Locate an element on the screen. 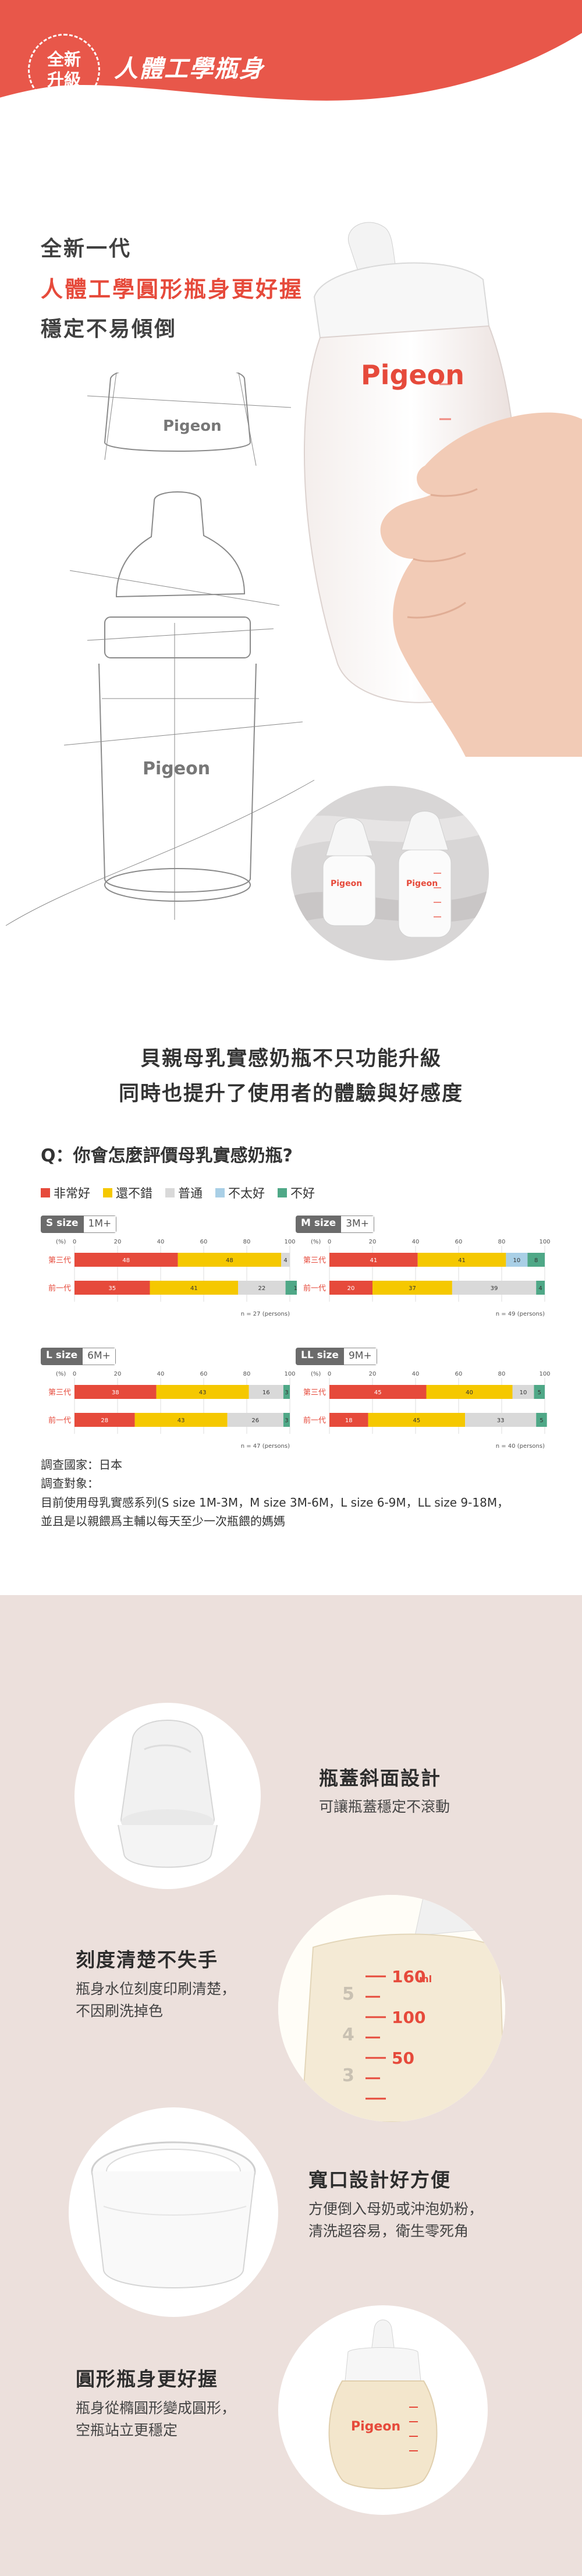 The width and height of the screenshot is (582, 2576). feature-4-desc: 瓶身從橢圓形變成圓形， 空瓶站立更穩定 is located at coordinates (156, 2419).